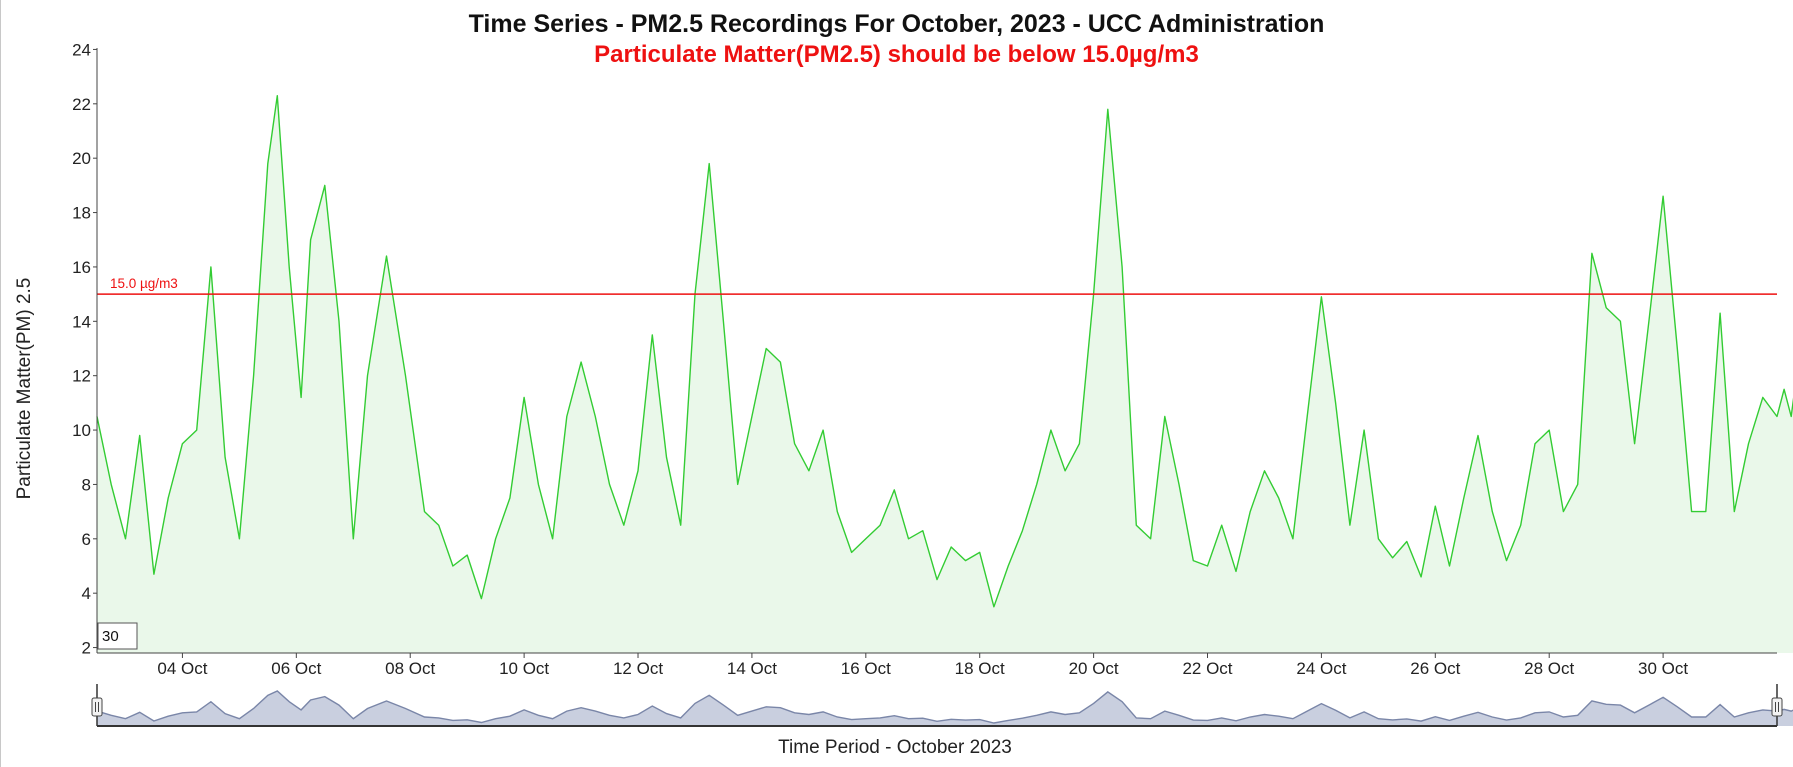 The width and height of the screenshot is (1793, 767). What do you see at coordinates (81, 104) in the screenshot?
I see `y-tick-label: 22` at bounding box center [81, 104].